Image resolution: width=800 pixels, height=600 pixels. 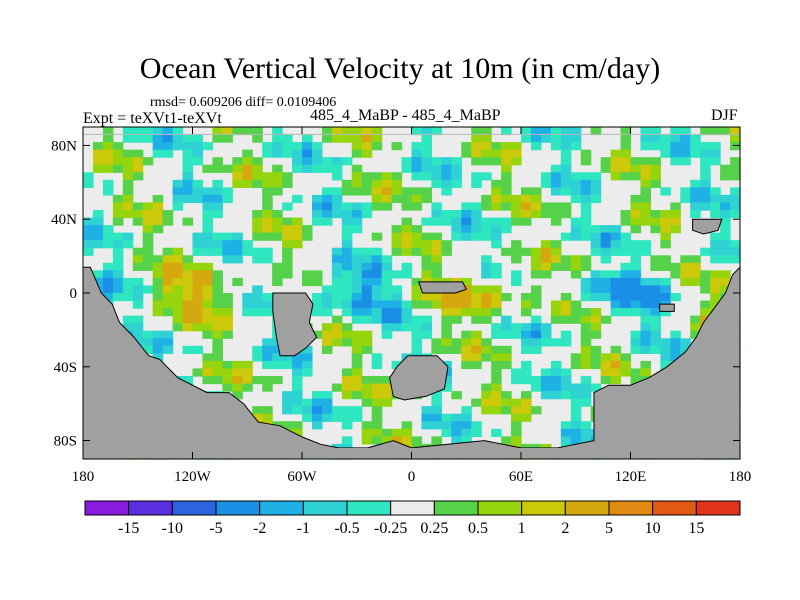 I want to click on land-continent-arch, so click(x=443, y=287).